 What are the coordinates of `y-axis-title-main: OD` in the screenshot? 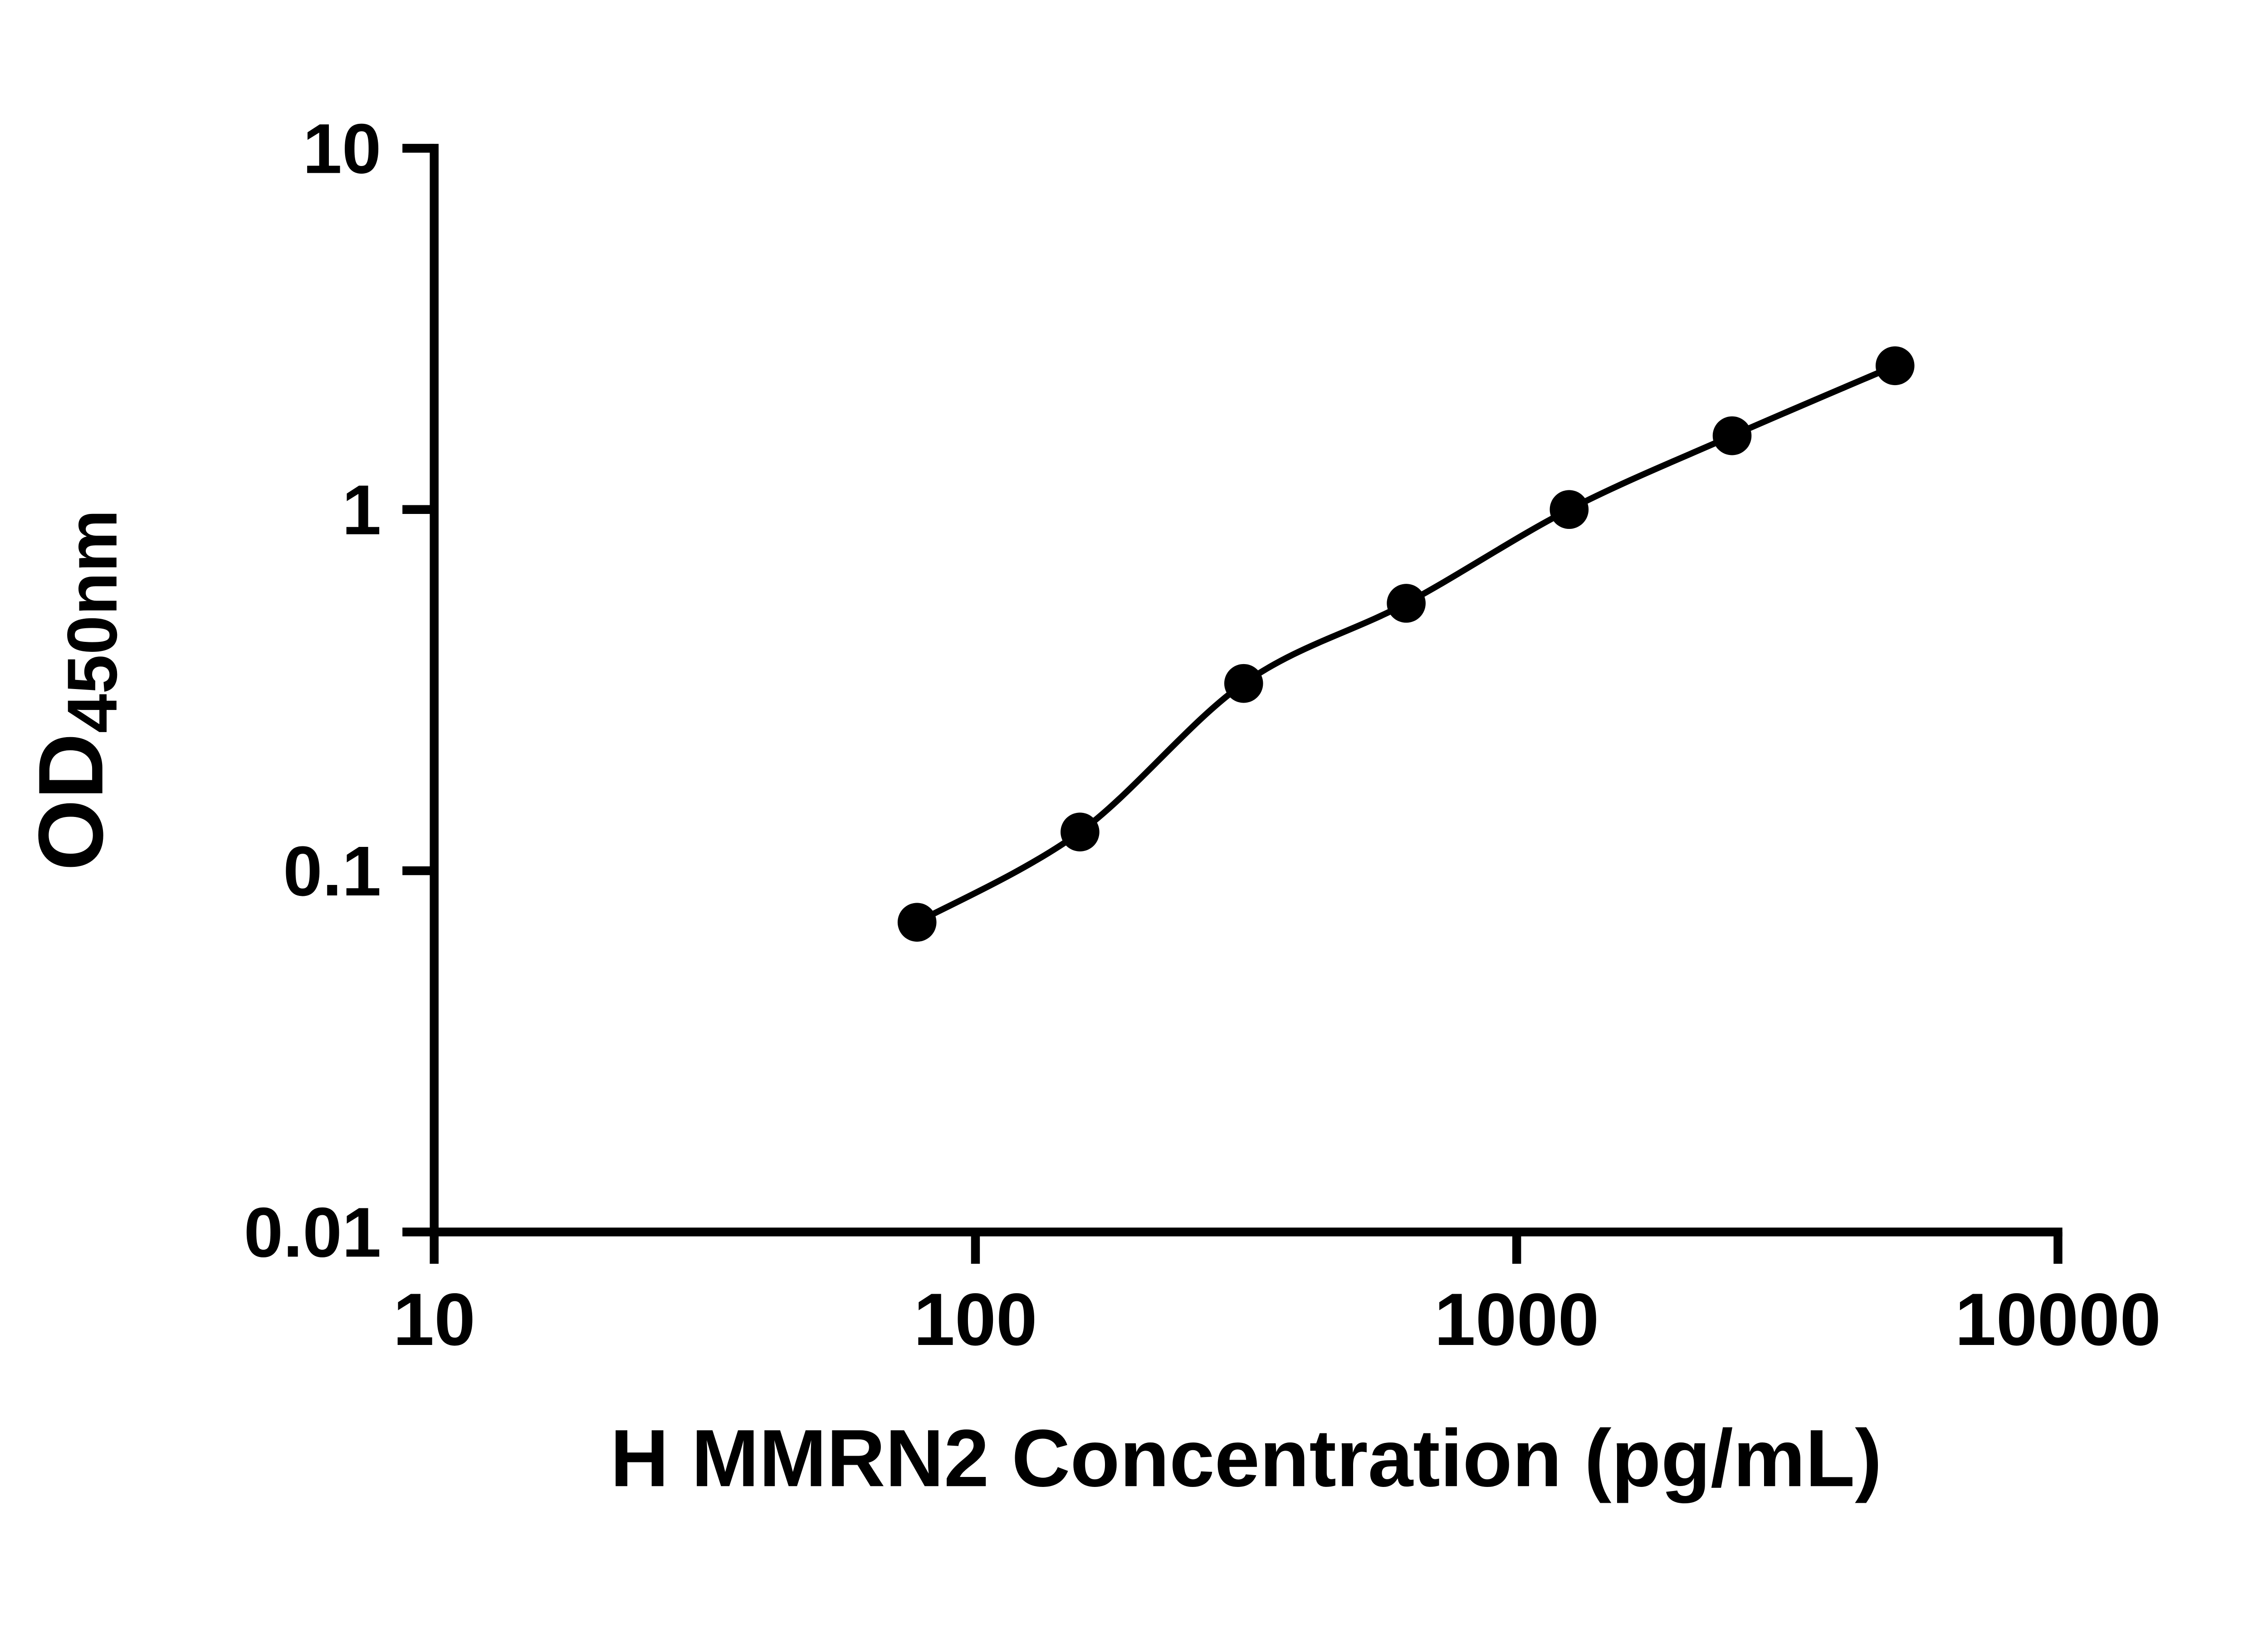 It's located at (71, 802).